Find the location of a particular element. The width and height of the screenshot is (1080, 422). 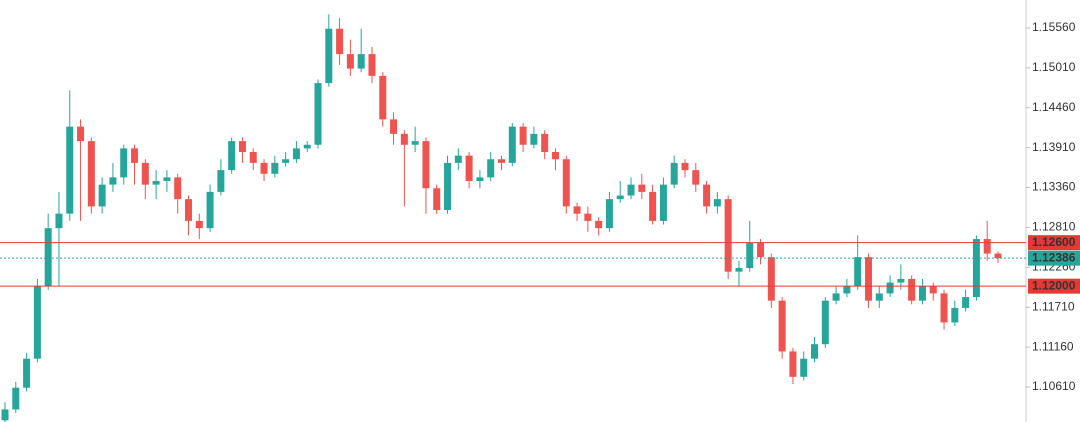

price-level-label: 1.12600 is located at coordinates (1054, 242).